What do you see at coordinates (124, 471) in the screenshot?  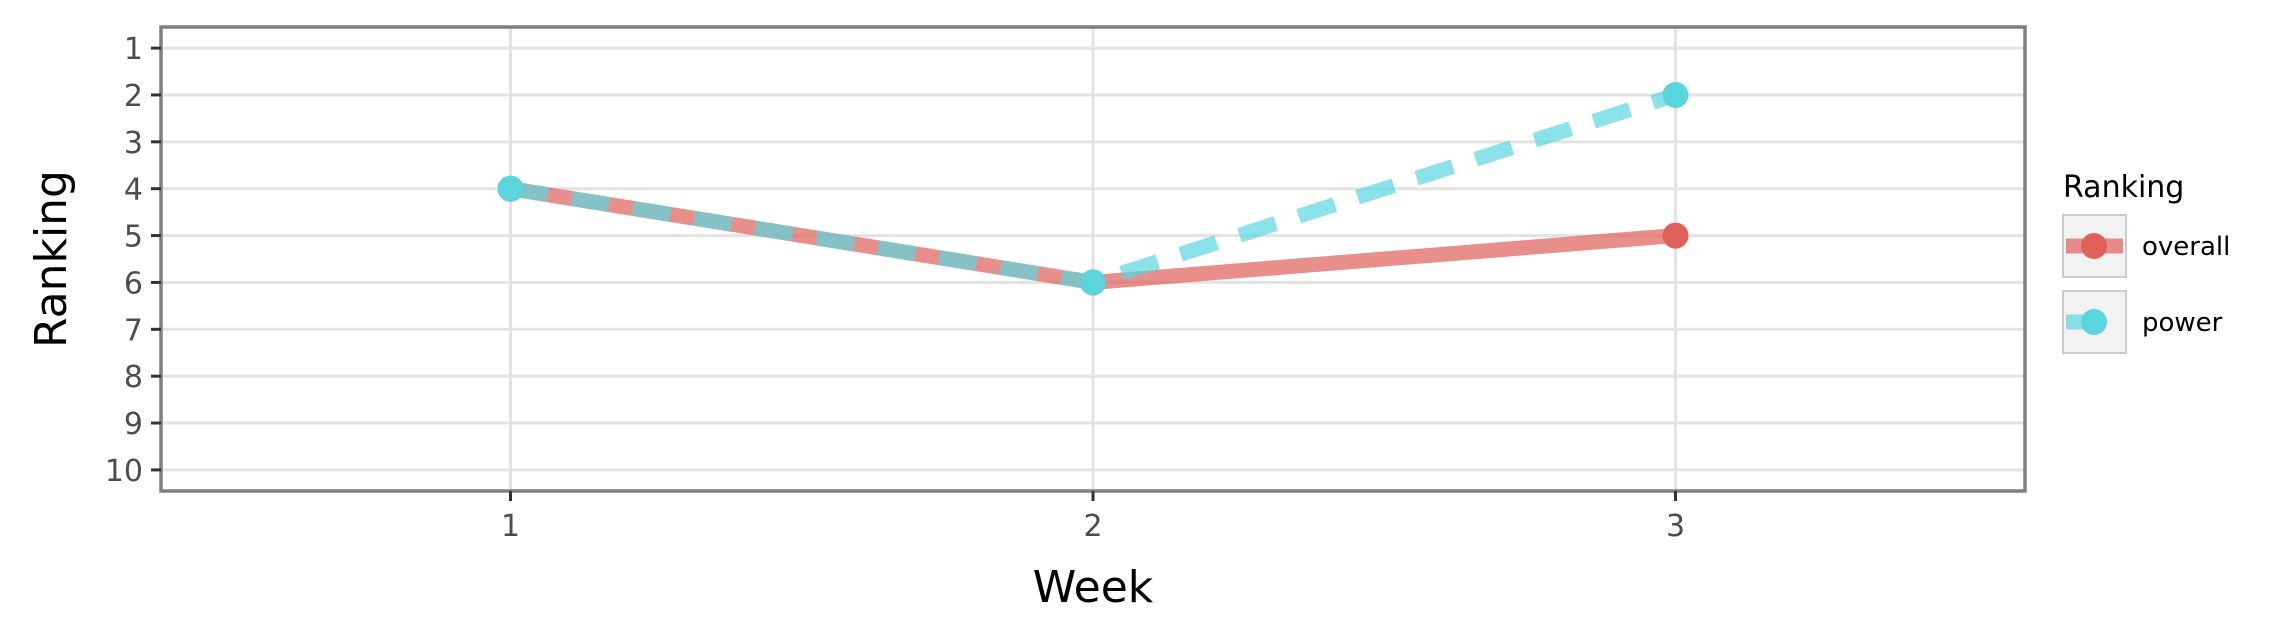 I see `y-tick-label: 10` at bounding box center [124, 471].